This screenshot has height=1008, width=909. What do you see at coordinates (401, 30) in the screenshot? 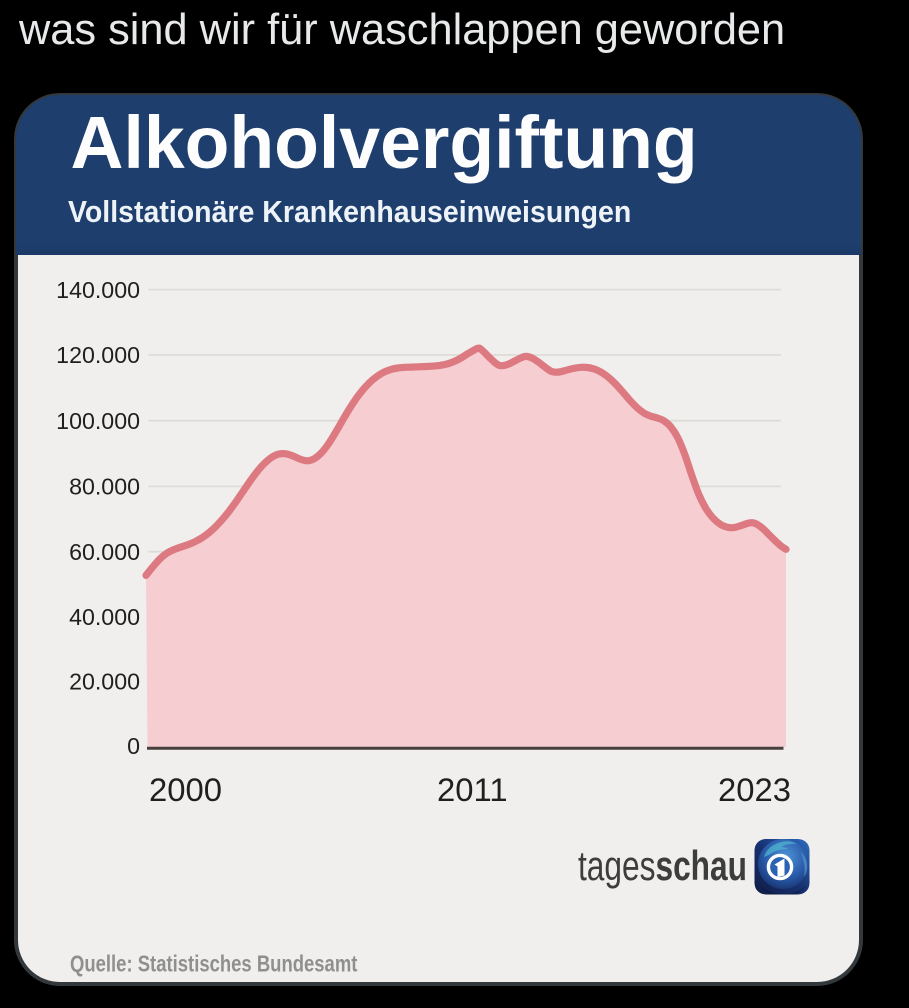
I see `svg-text:was sind wir für waschlappen g: was sind wir für waschlappen geworden` at bounding box center [401, 30].